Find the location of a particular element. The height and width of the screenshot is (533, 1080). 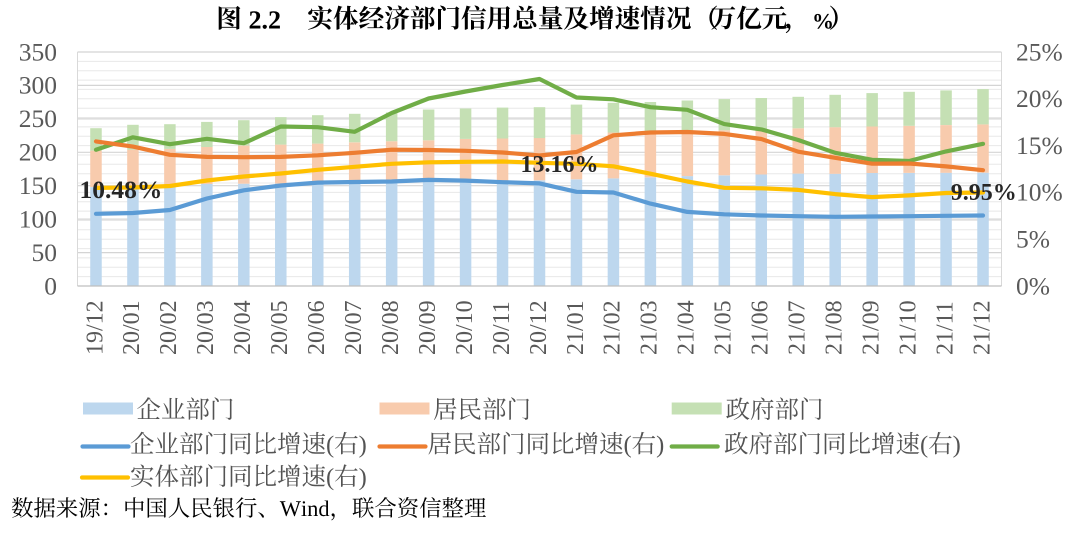

svg-text: 20/11 is located at coordinates (502, 328).